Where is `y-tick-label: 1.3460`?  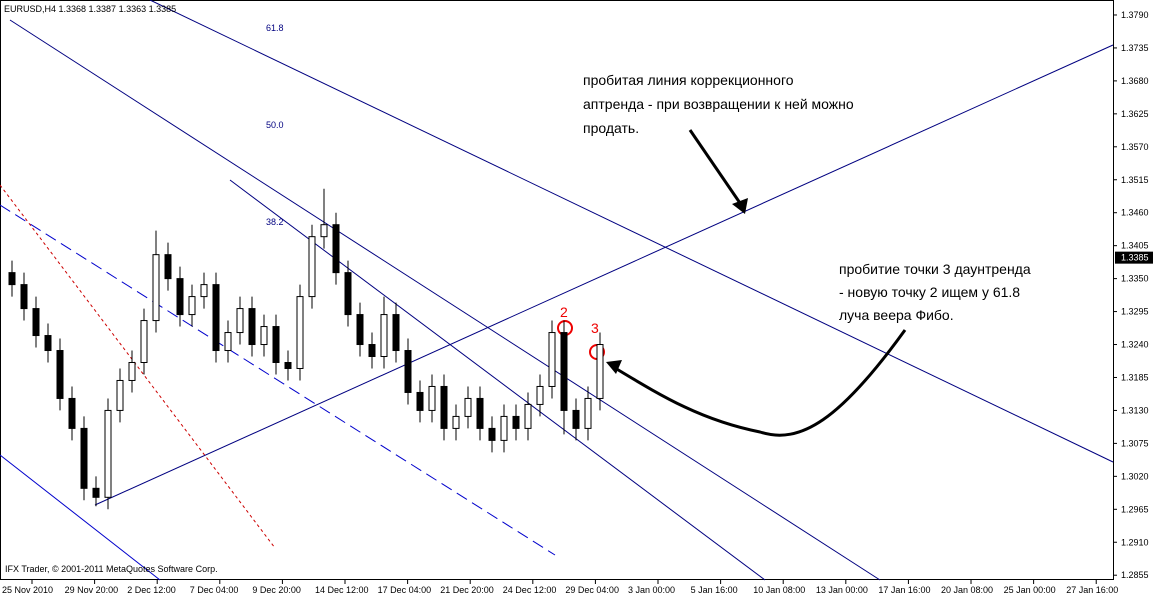 y-tick-label: 1.3460 is located at coordinates (1135, 213).